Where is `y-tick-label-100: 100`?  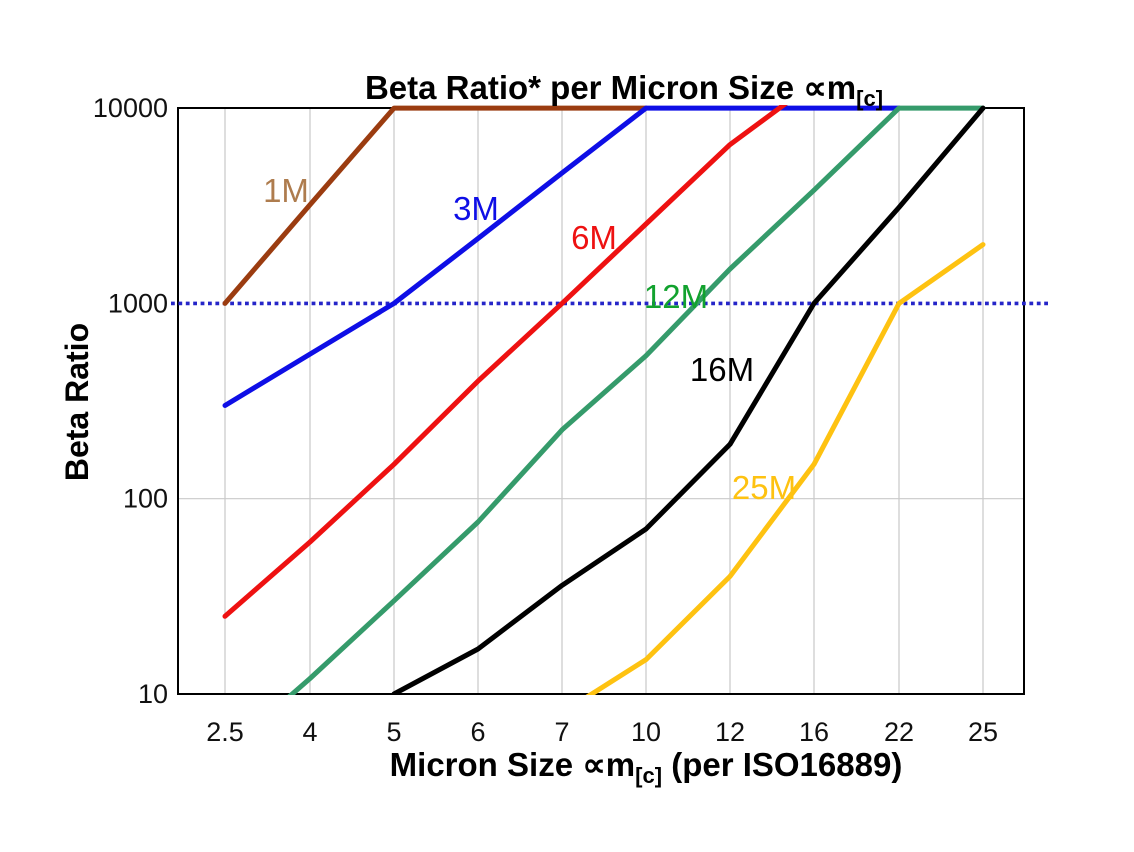
y-tick-label-100: 100 is located at coordinates (145, 499).